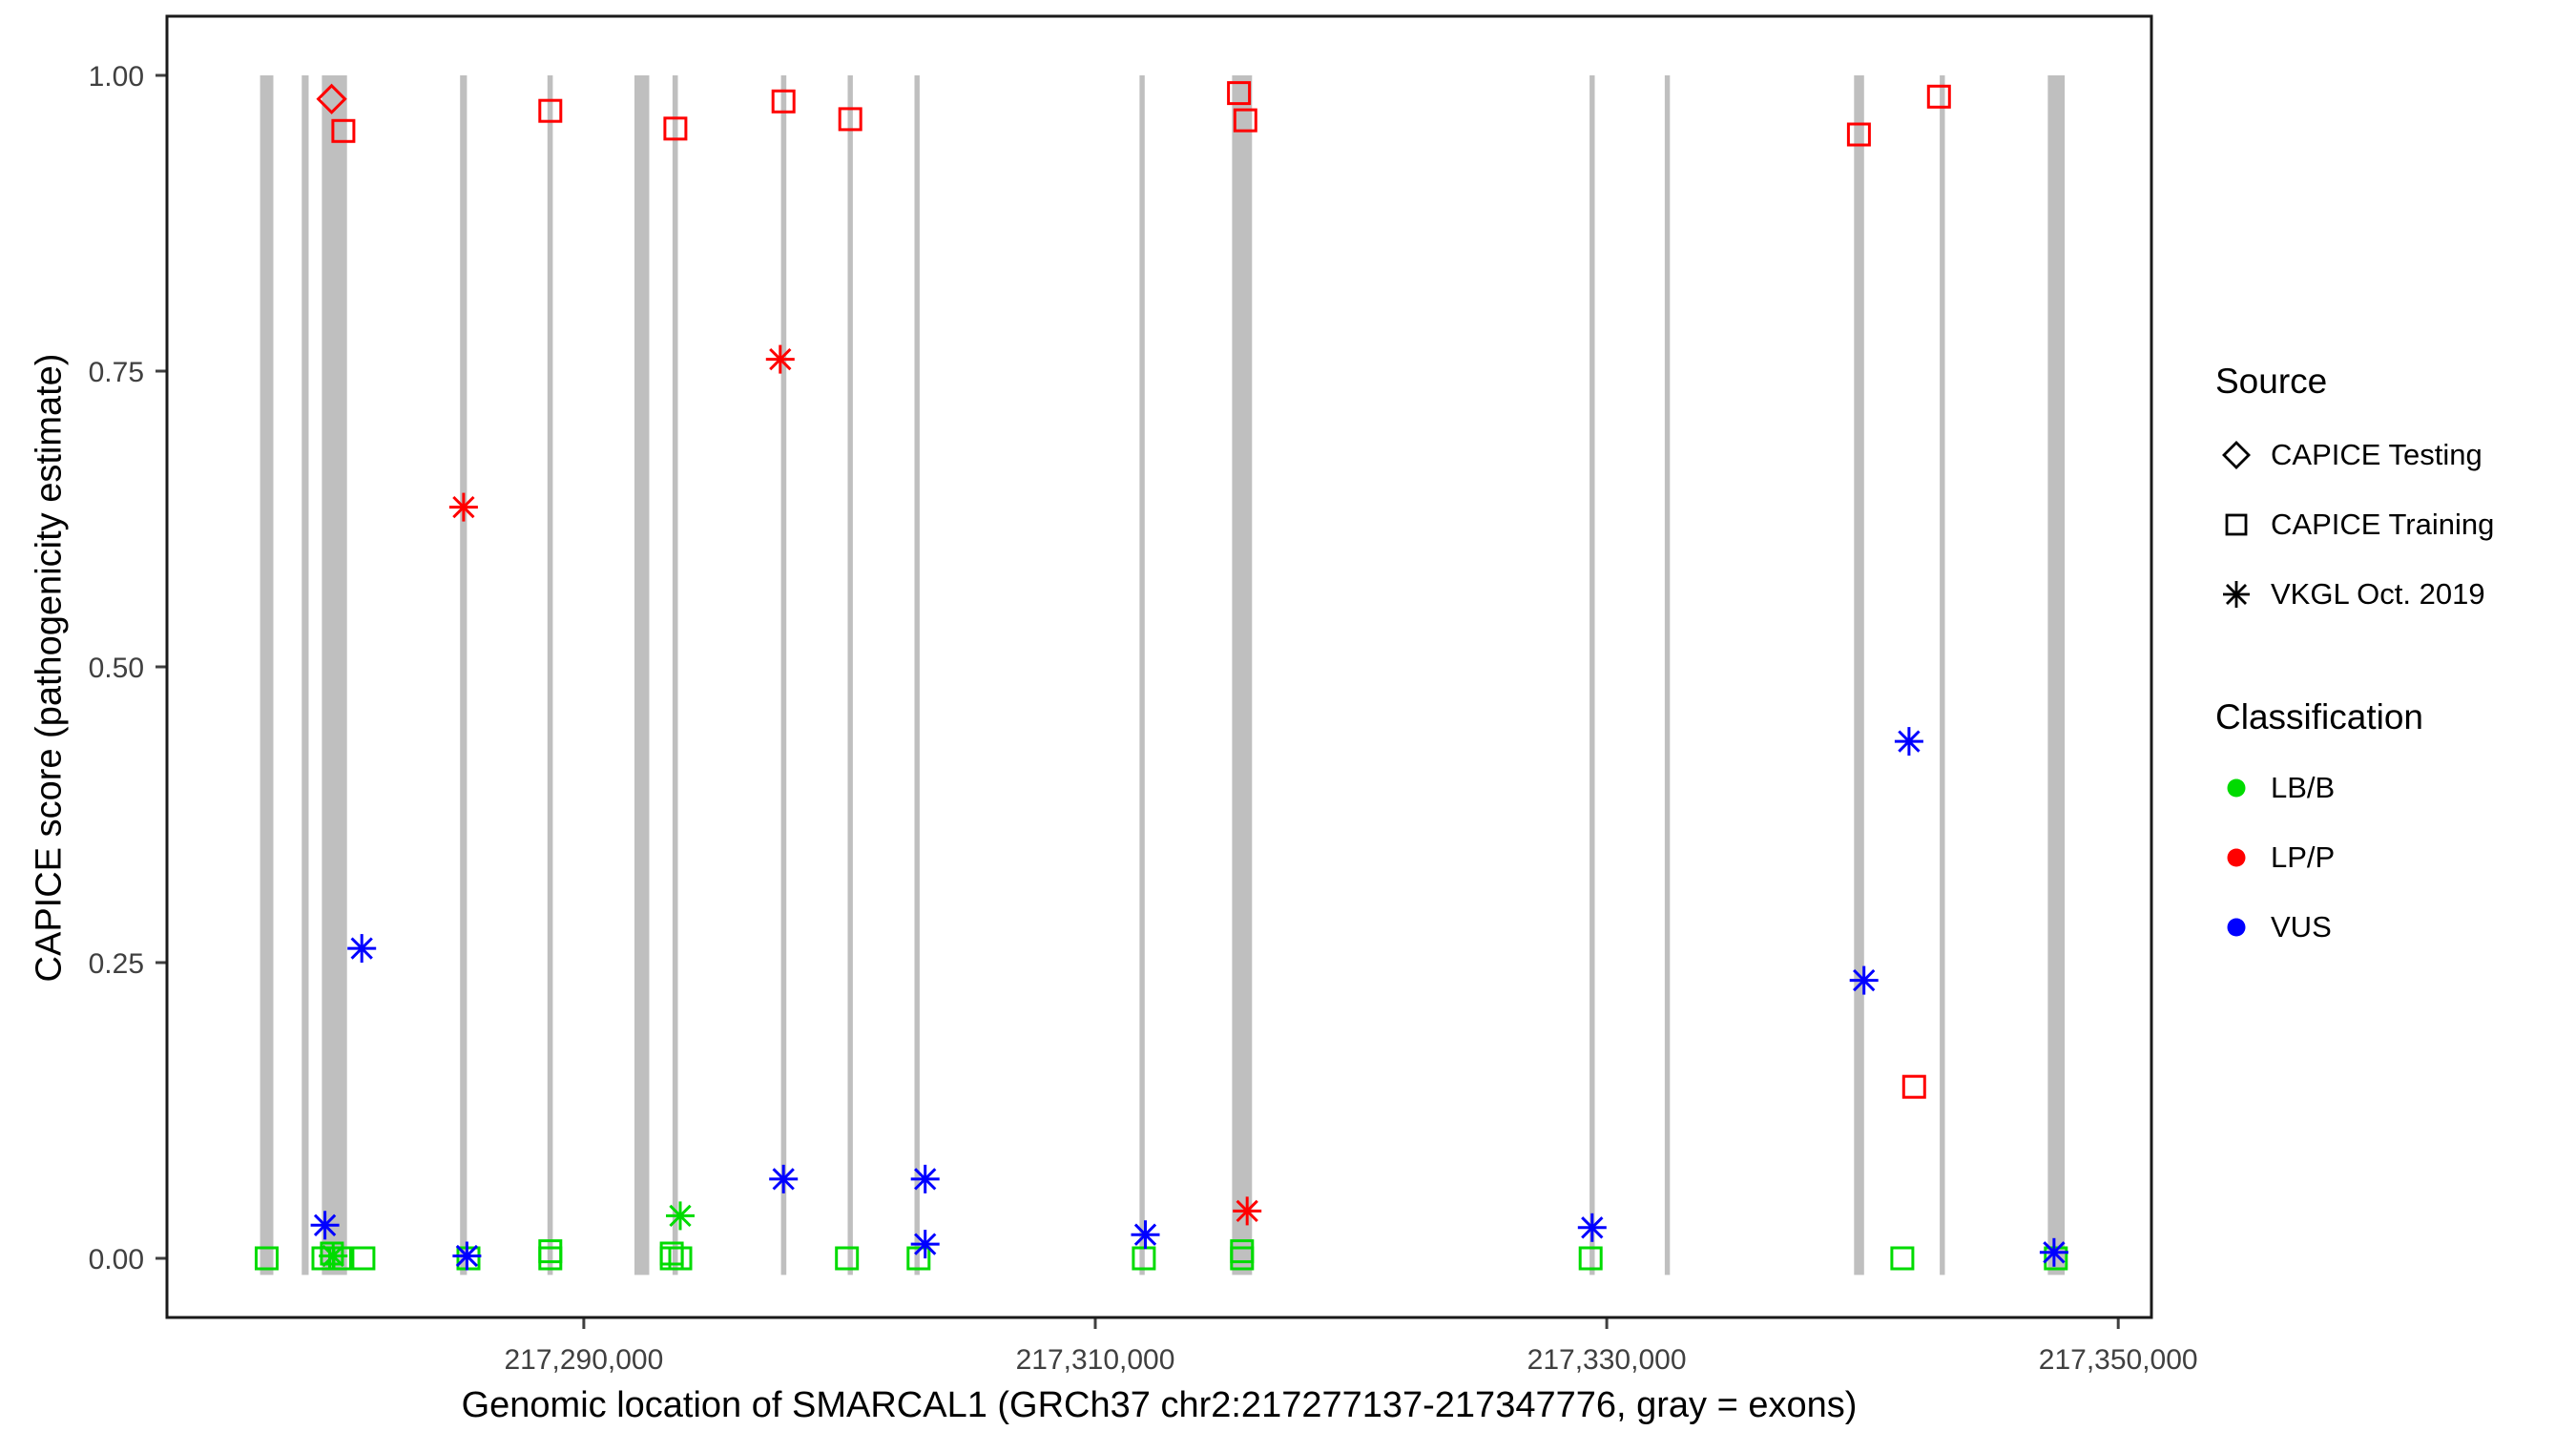  Describe the element at coordinates (2319, 716) in the screenshot. I see `legend-classification-title: Classification` at that location.